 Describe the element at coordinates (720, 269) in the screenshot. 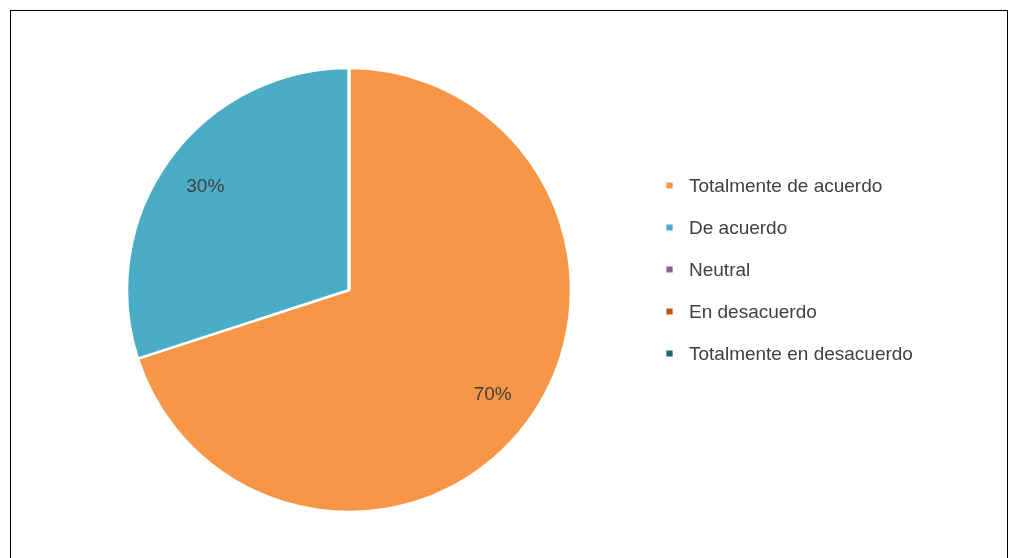

I see `legend-label: Neutral` at that location.